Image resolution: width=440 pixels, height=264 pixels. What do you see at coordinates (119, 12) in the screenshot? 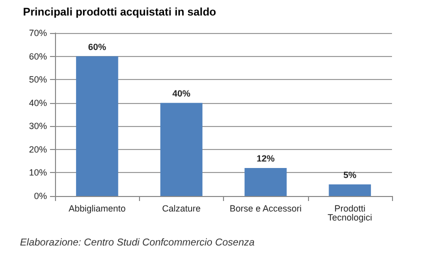
I see `chart-title: Principali prodotti acquistati in saldo` at bounding box center [119, 12].